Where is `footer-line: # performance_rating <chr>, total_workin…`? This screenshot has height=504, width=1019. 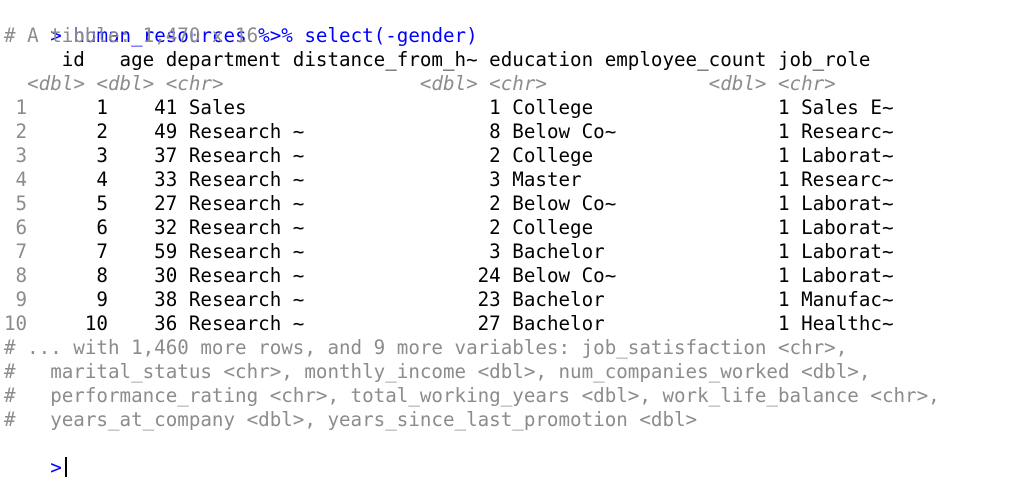 footer-line: # performance_rating <chr>, total_workin… is located at coordinates (472, 395).